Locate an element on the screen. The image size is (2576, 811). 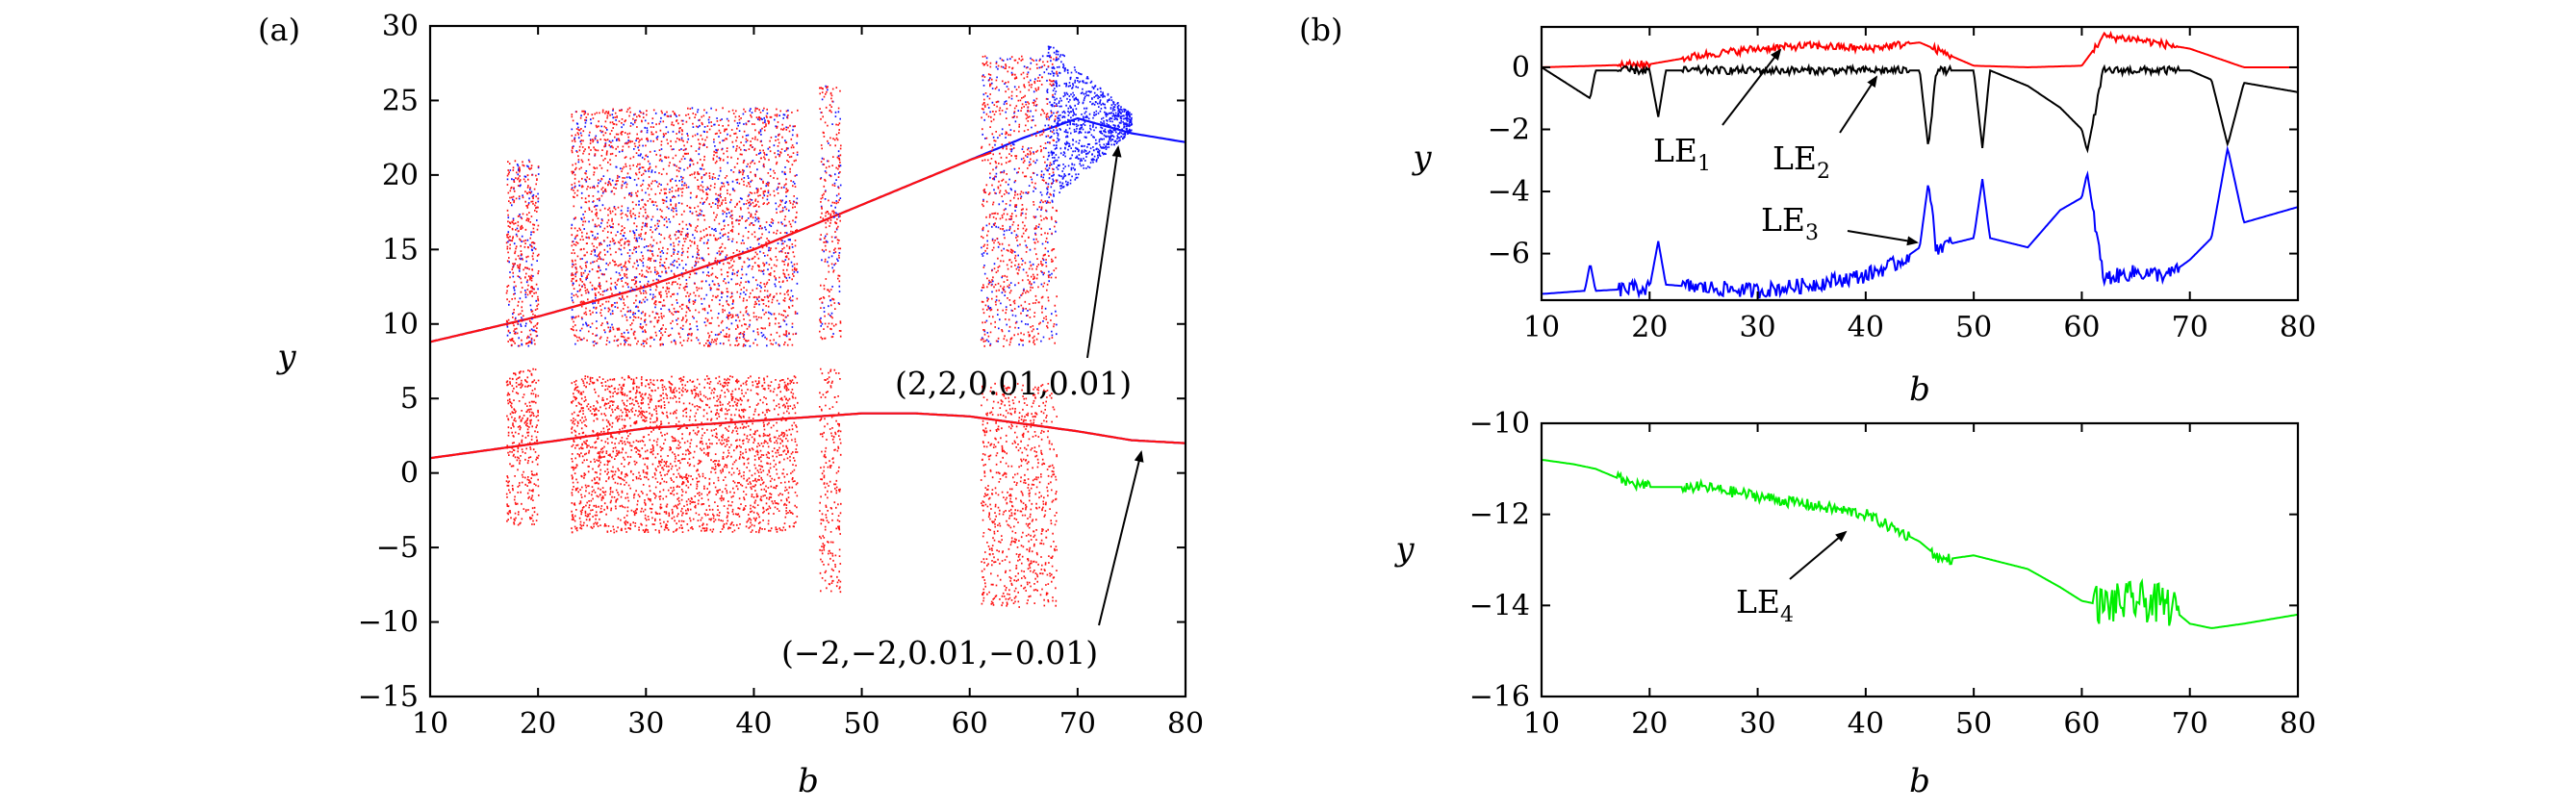
panel-b-bottom-x-tick-label: 10 is located at coordinates (1541, 724).